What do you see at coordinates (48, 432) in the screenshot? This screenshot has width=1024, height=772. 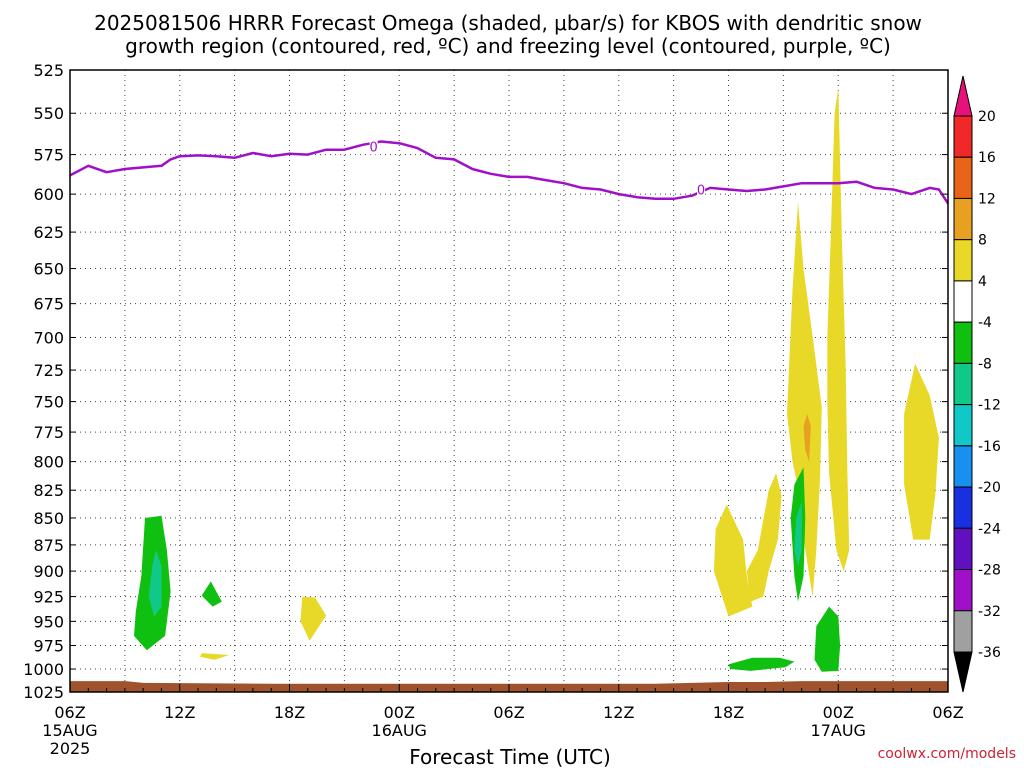 I see `y-tick-label: 775` at bounding box center [48, 432].